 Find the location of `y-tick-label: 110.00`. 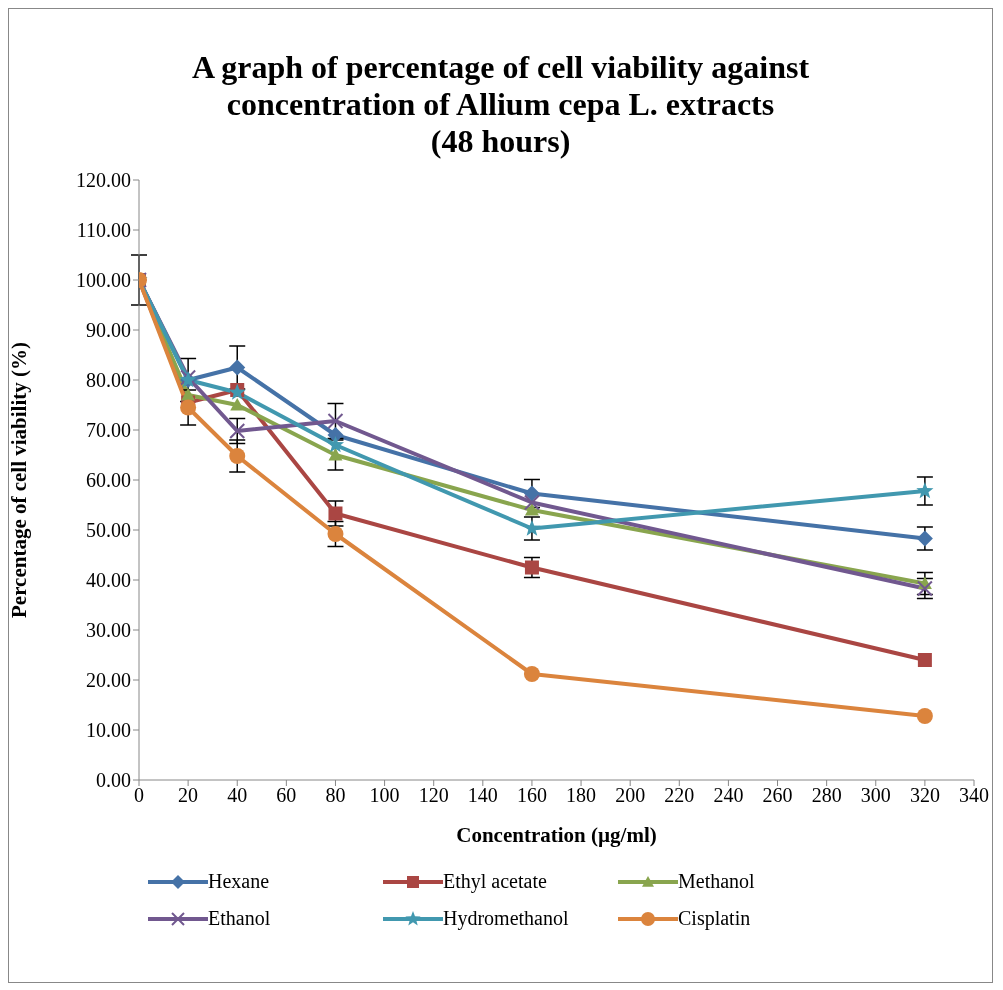

y-tick-label: 110.00 is located at coordinates (103, 230).